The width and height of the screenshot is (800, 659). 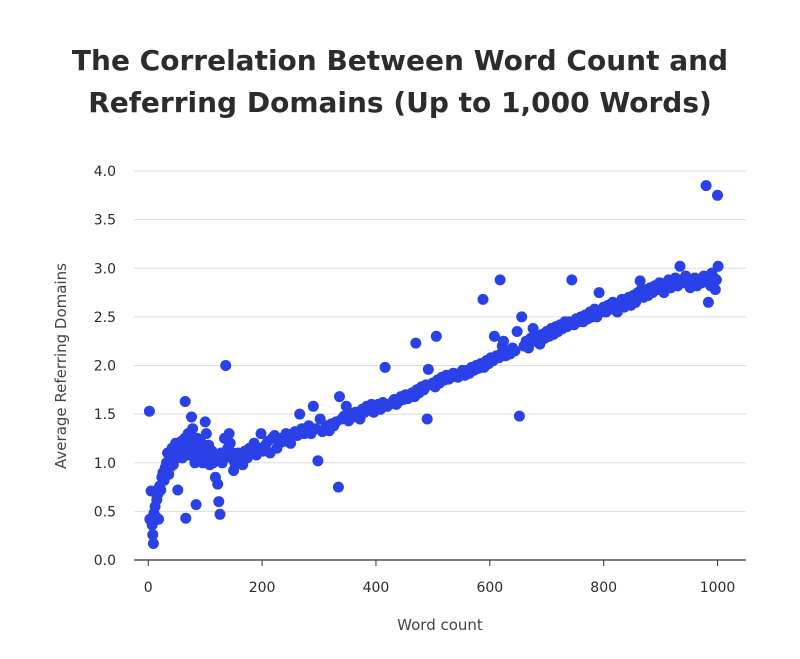 I want to click on y-tick-label: 3.0, so click(x=105, y=269).